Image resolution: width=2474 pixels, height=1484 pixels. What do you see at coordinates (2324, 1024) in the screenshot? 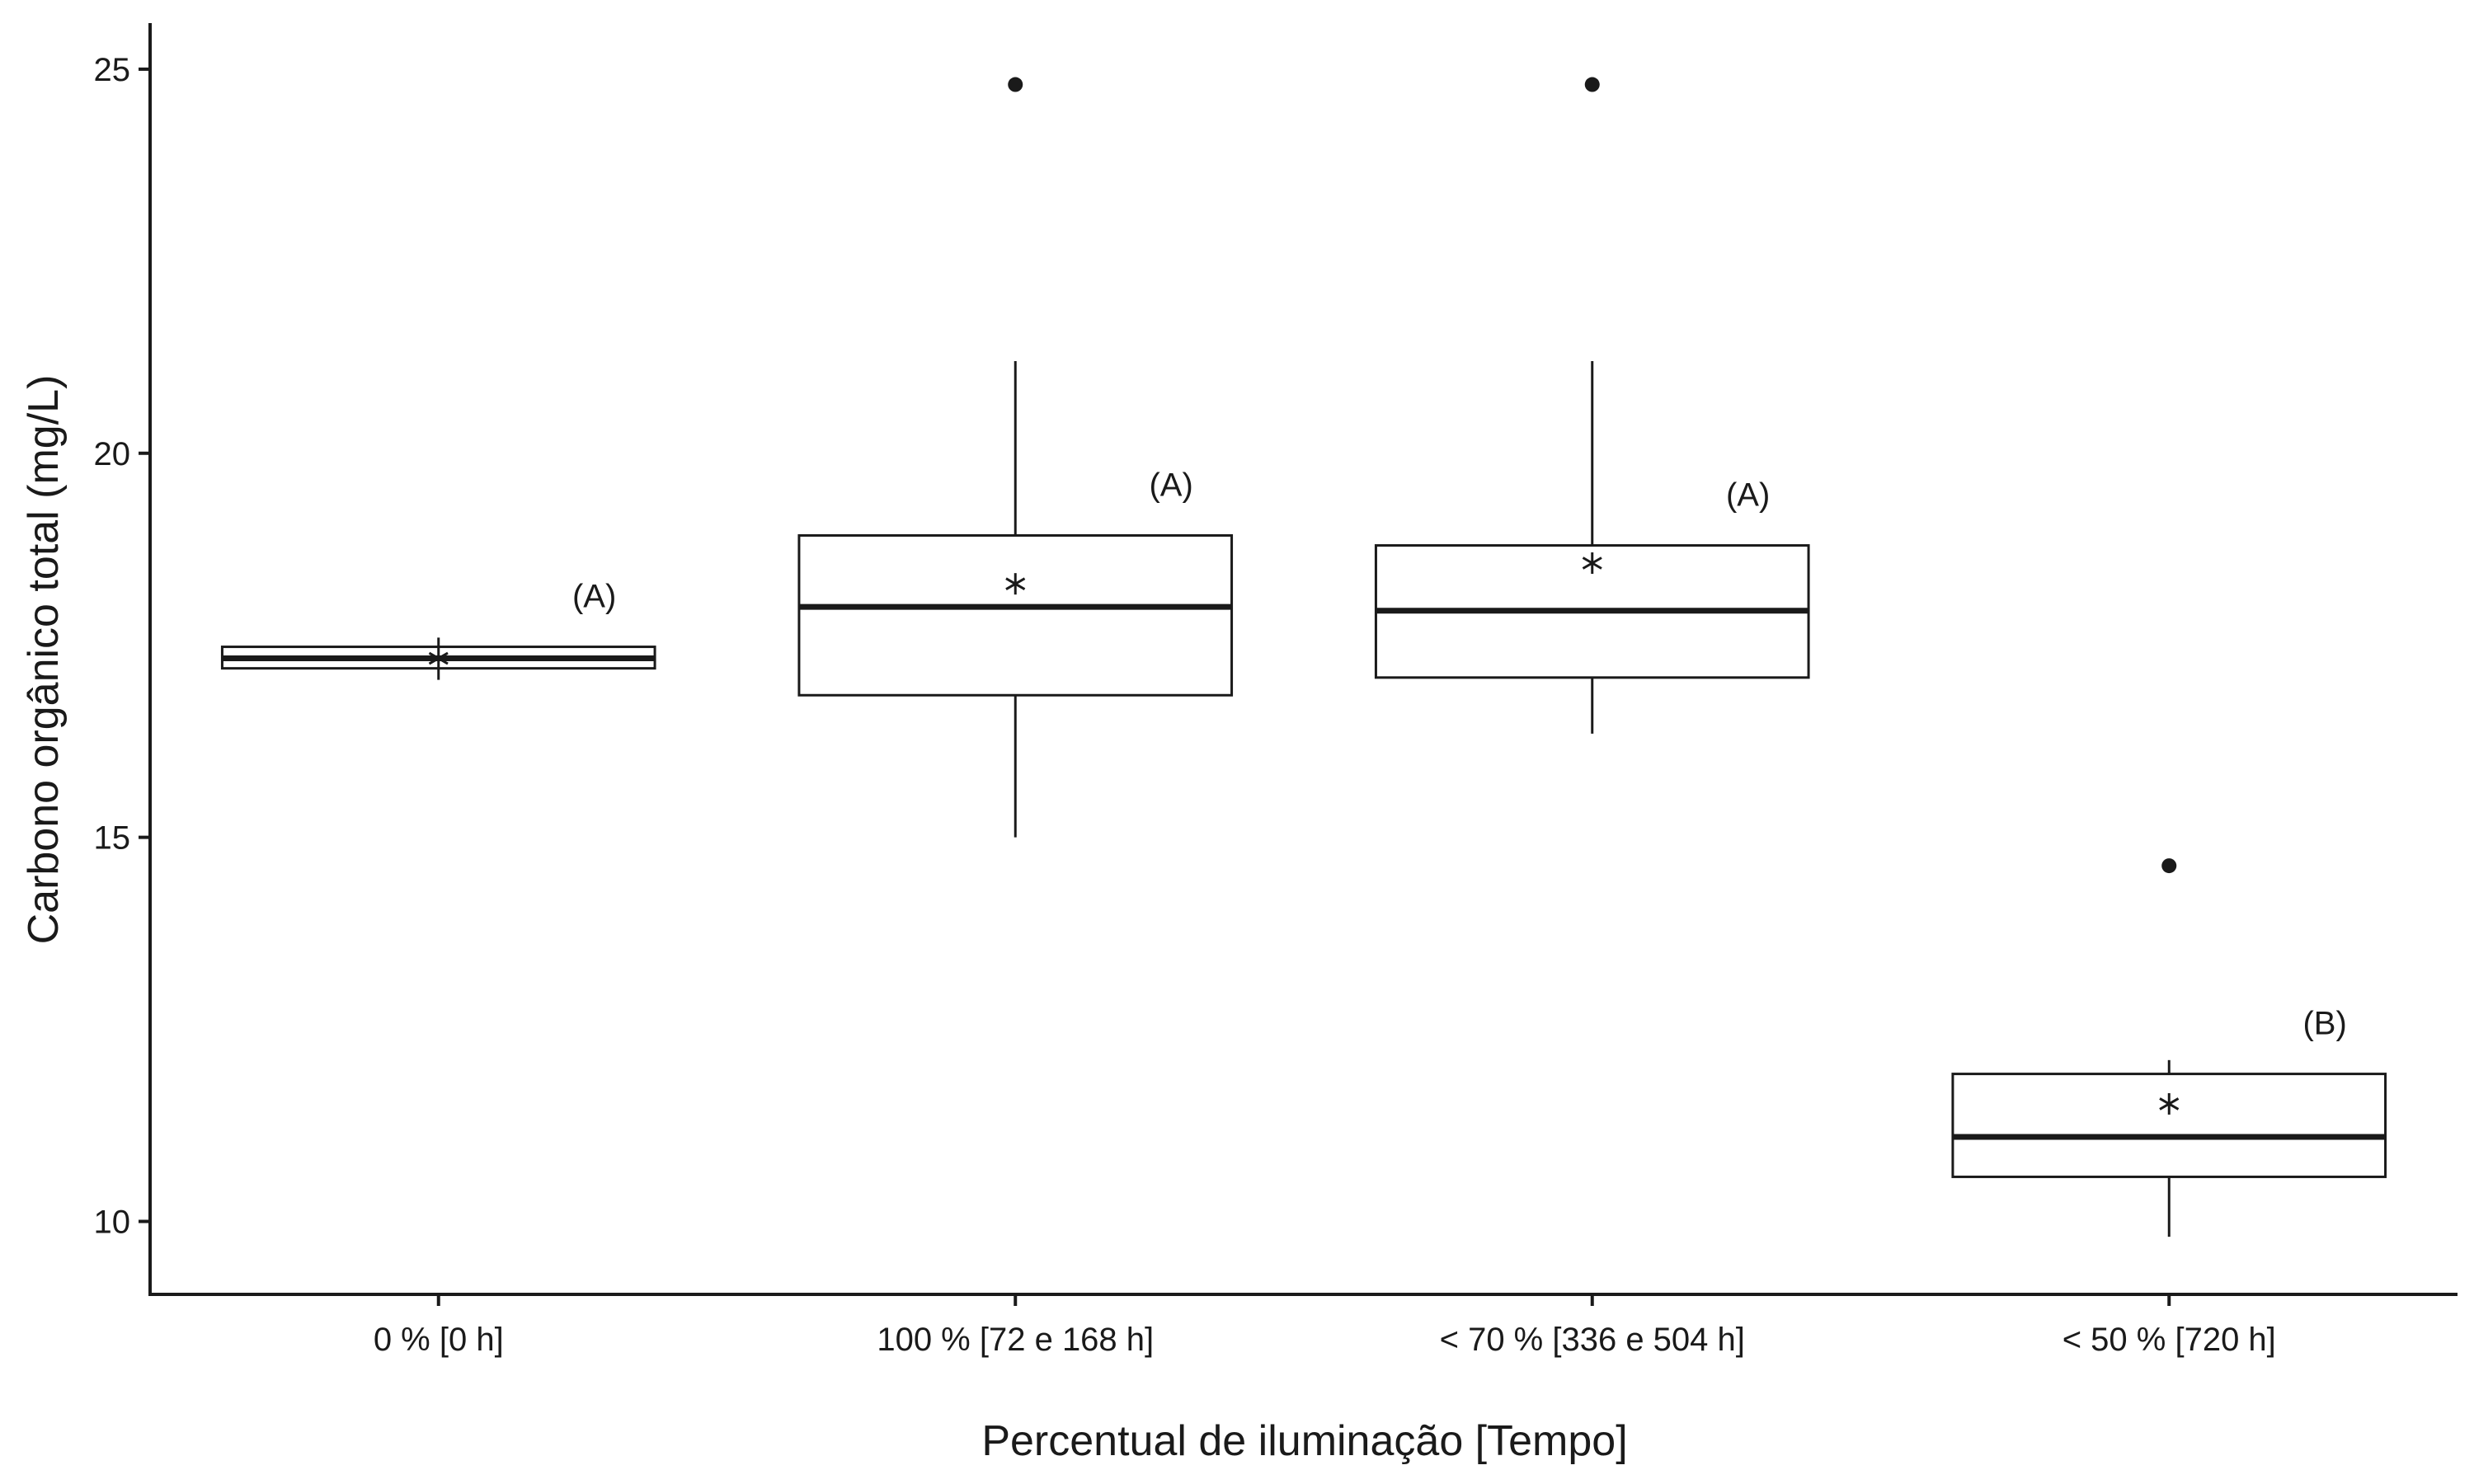
I see `group-letter-label: (B)` at bounding box center [2324, 1024].